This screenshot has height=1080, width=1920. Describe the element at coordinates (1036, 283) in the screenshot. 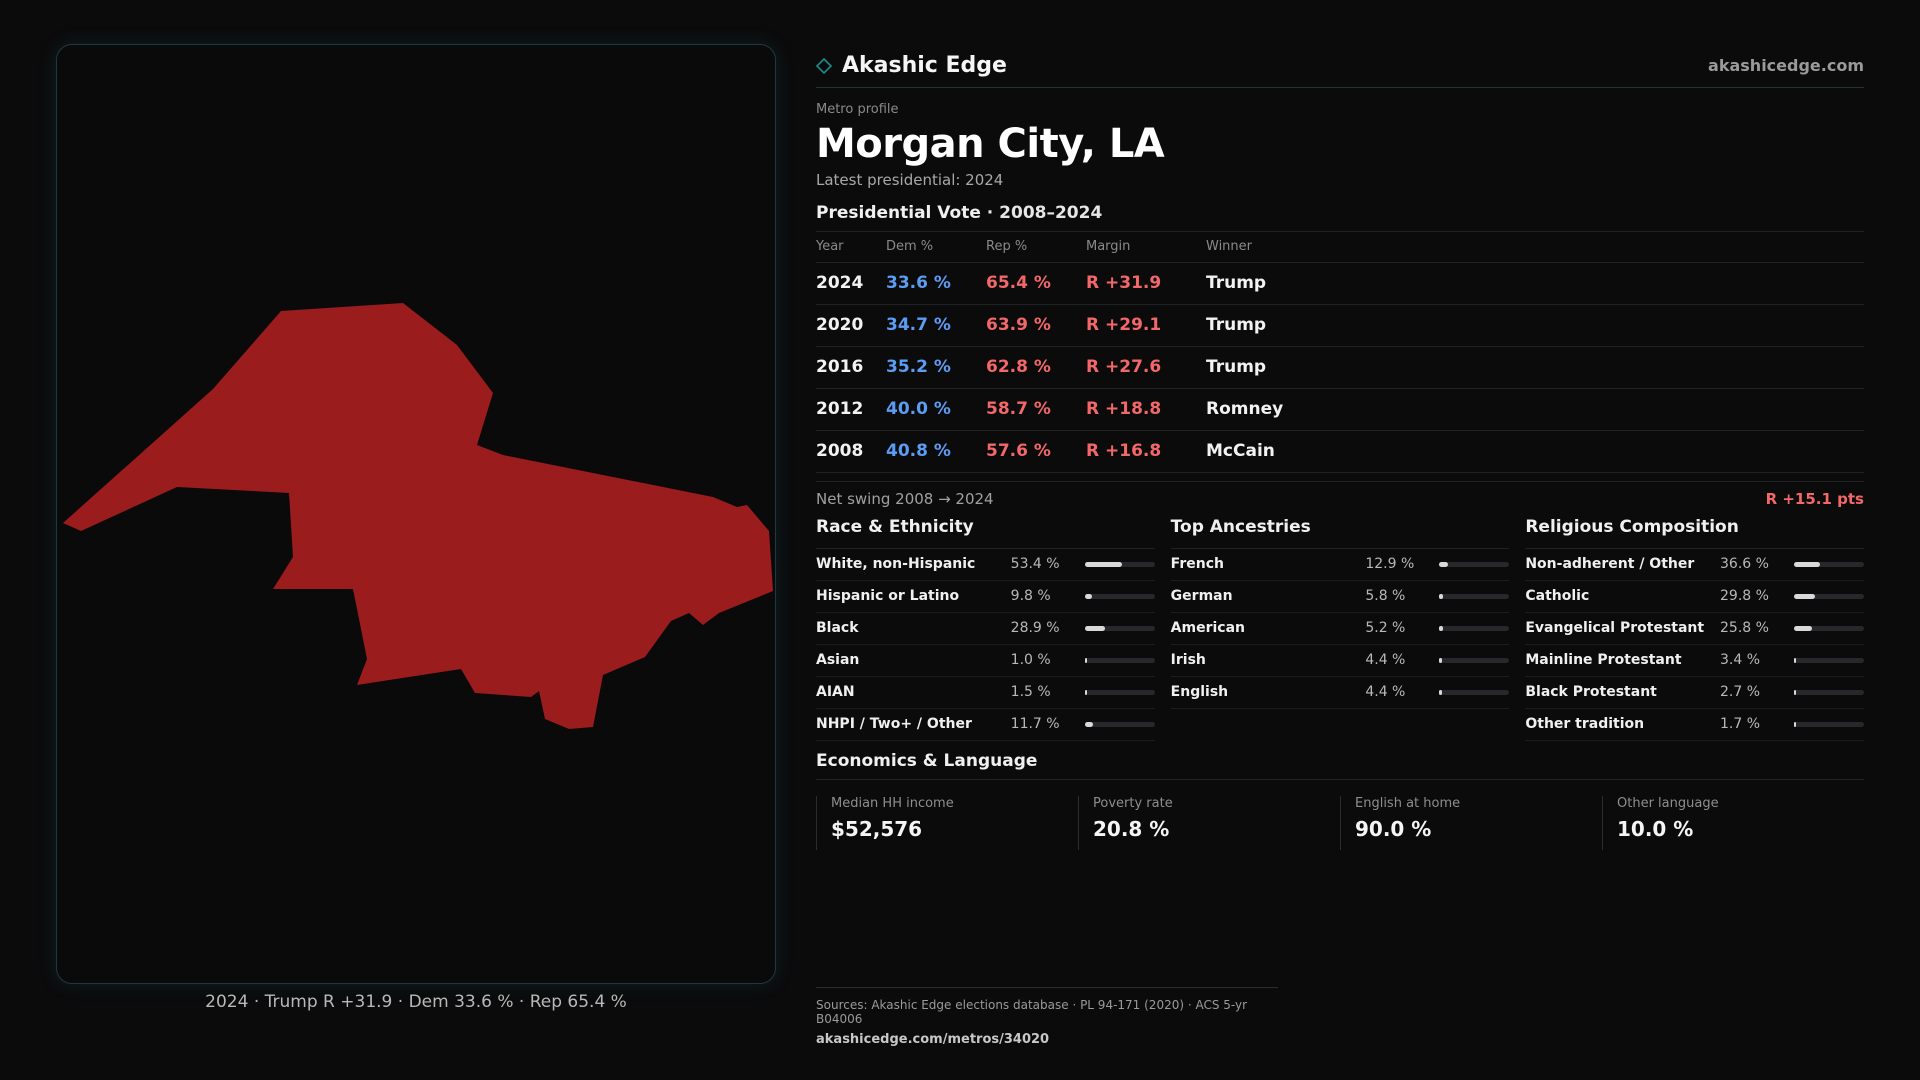

I see `cell-rep: 65.4 %` at that location.